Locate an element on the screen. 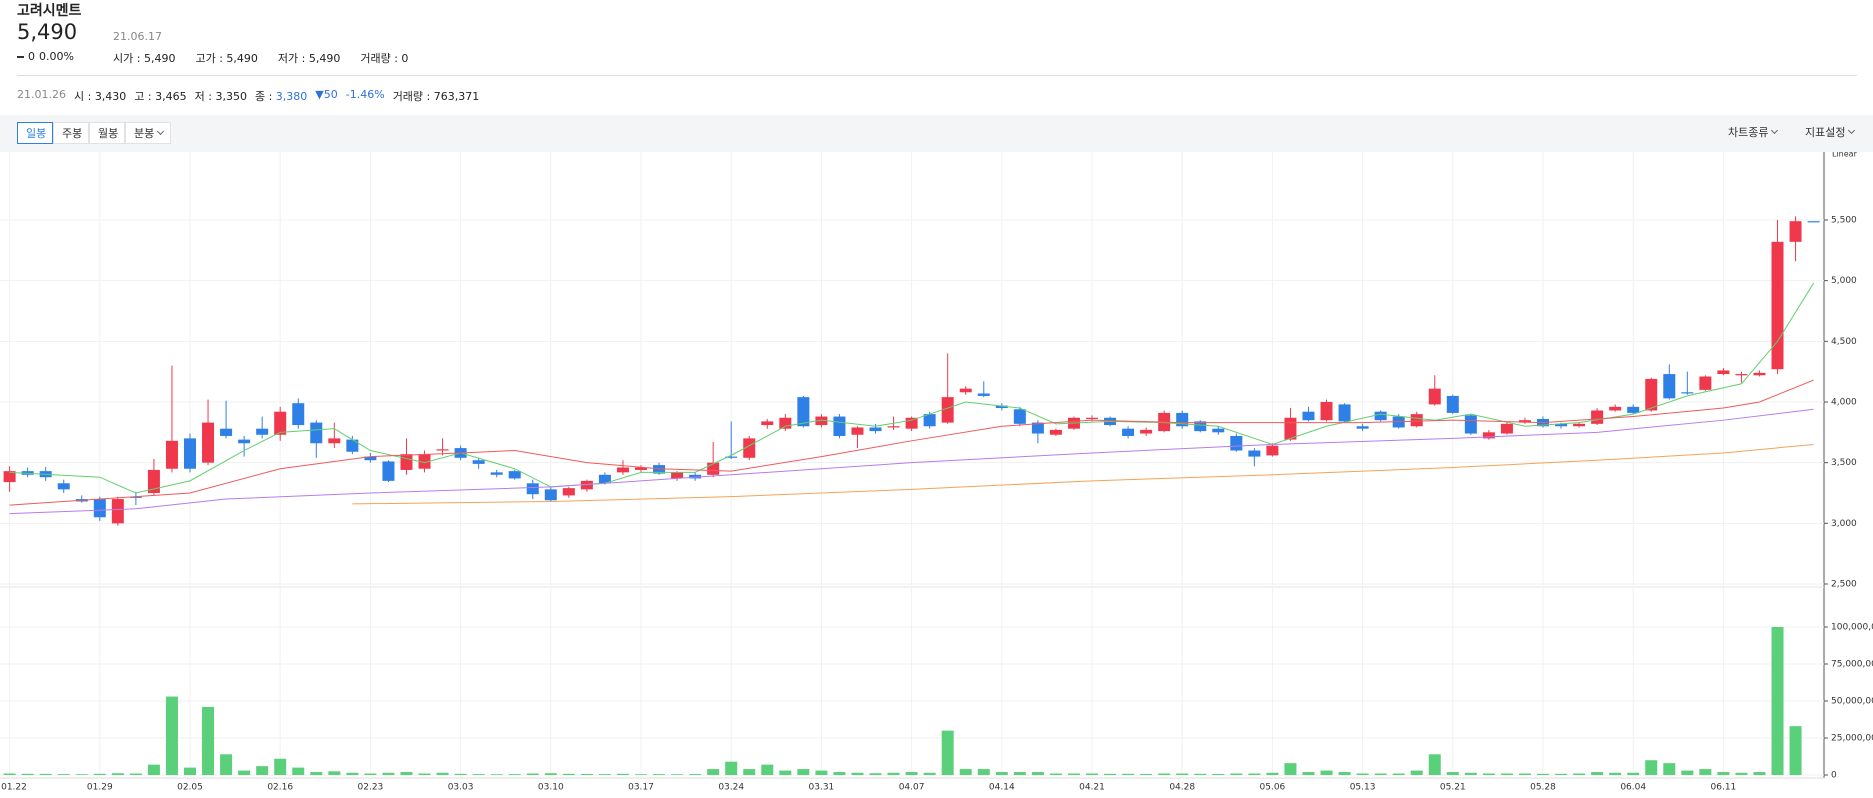  info-item: 고 : 3,465 is located at coordinates (160, 96).